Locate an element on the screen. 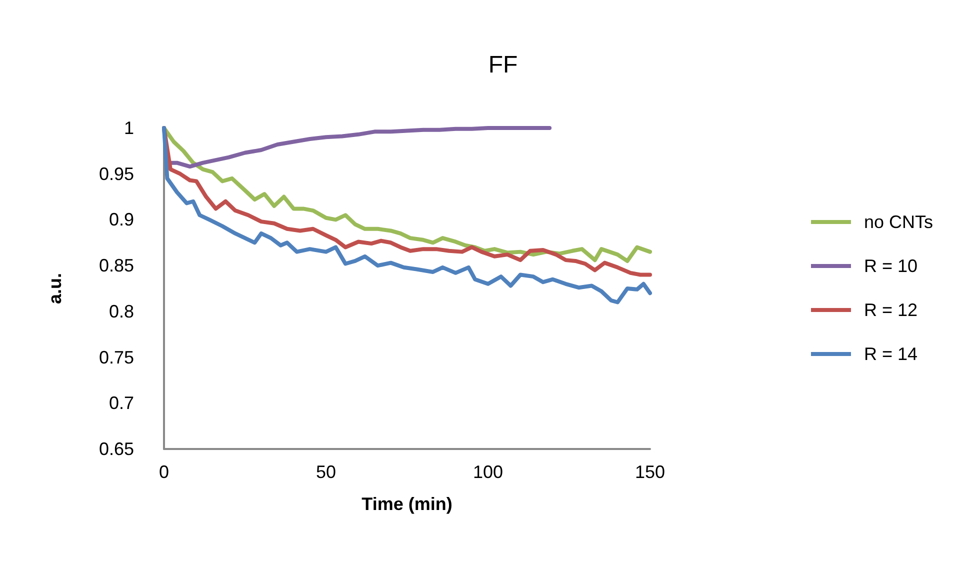  legend-label: R = 12 is located at coordinates (891, 310).